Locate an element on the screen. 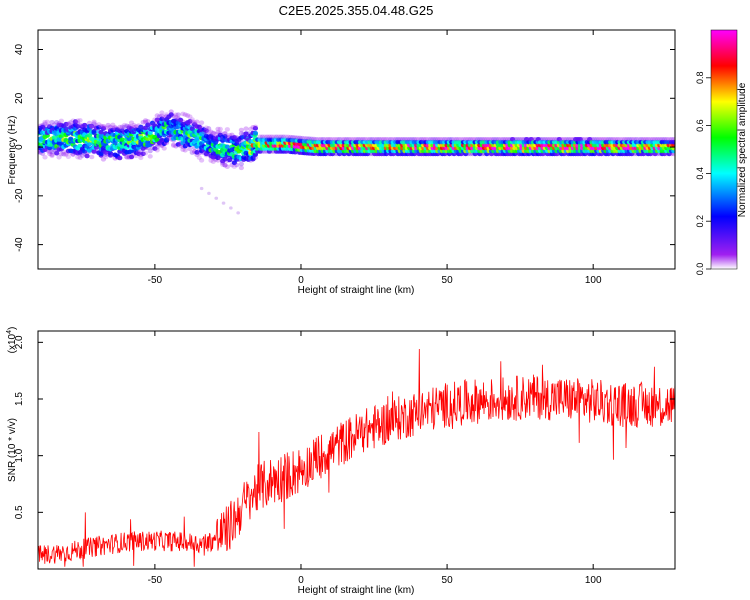 The height and width of the screenshot is (600, 750). colorbar-ticks: 0.0 0.2 0.4 0.6 0.8 is located at coordinates (703, 174).